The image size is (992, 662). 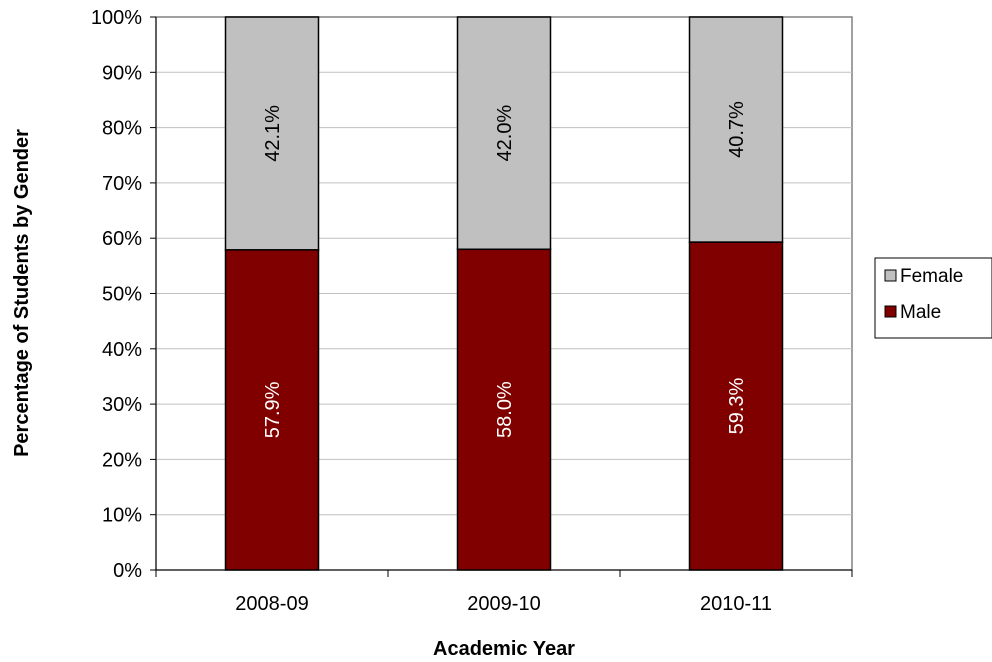 I want to click on data-label-female: 42.0%, so click(x=505, y=133).